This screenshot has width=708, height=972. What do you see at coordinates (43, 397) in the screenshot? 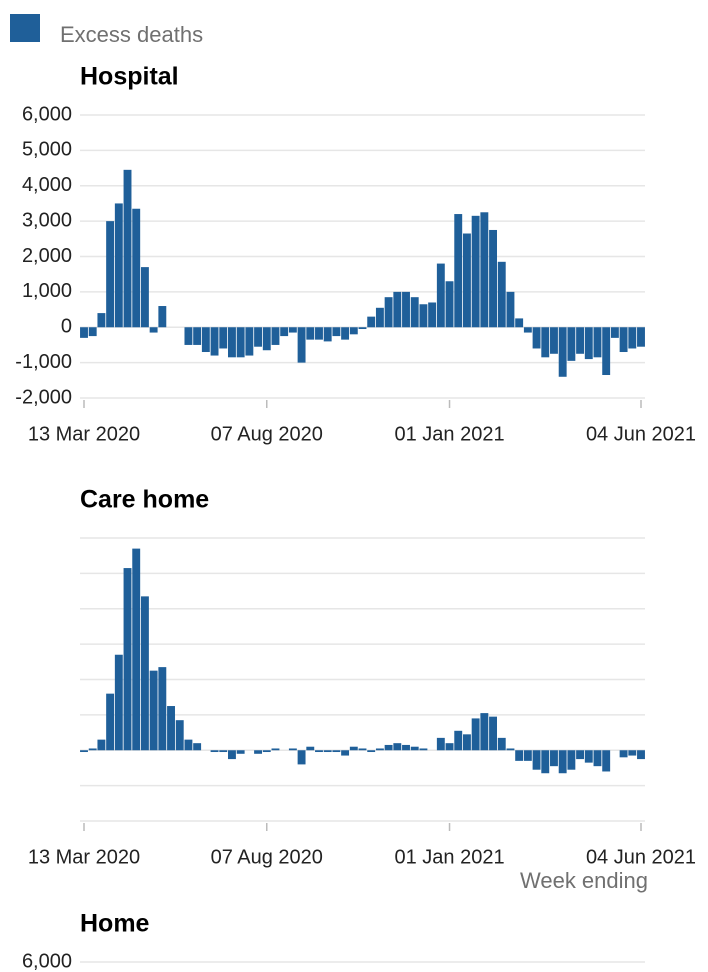
I see `y-tick-label: -2,000` at bounding box center [43, 397].